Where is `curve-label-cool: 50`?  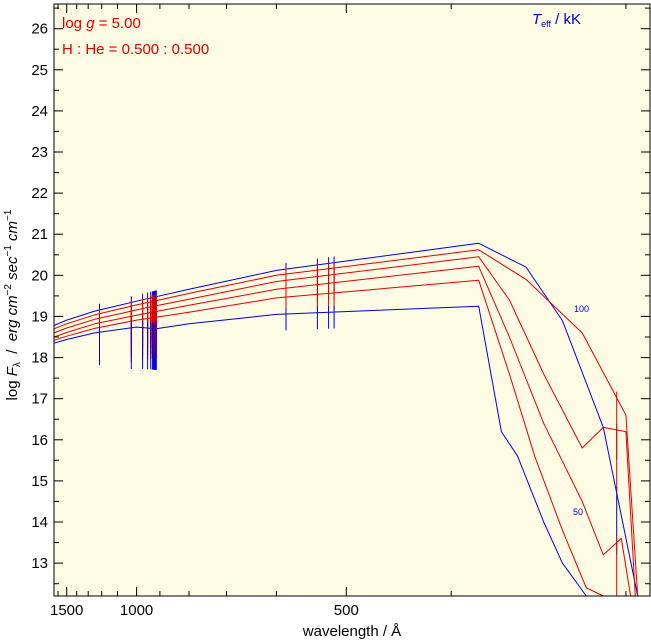
curve-label-cool: 50 is located at coordinates (578, 512).